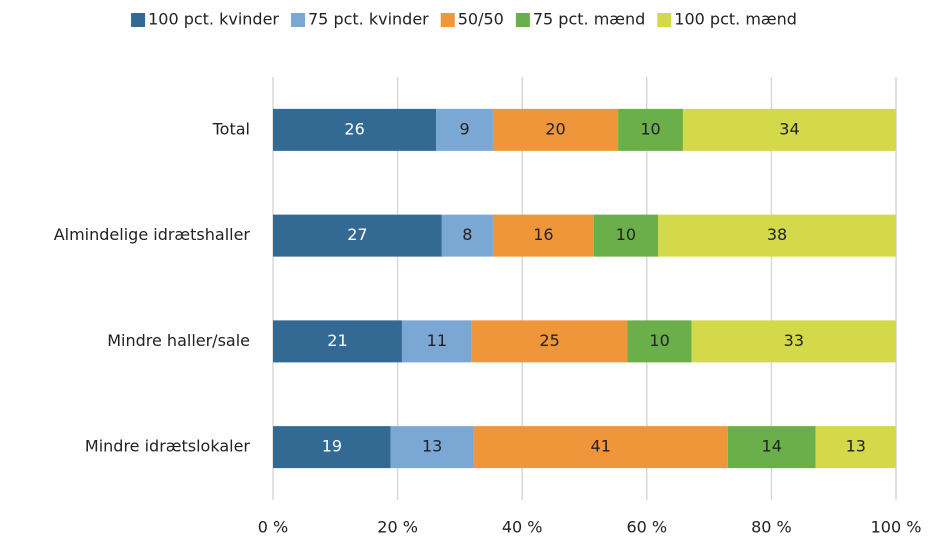 The image size is (928, 541). What do you see at coordinates (735, 19) in the screenshot?
I see `legend-label: 100 pct. mænd` at bounding box center [735, 19].